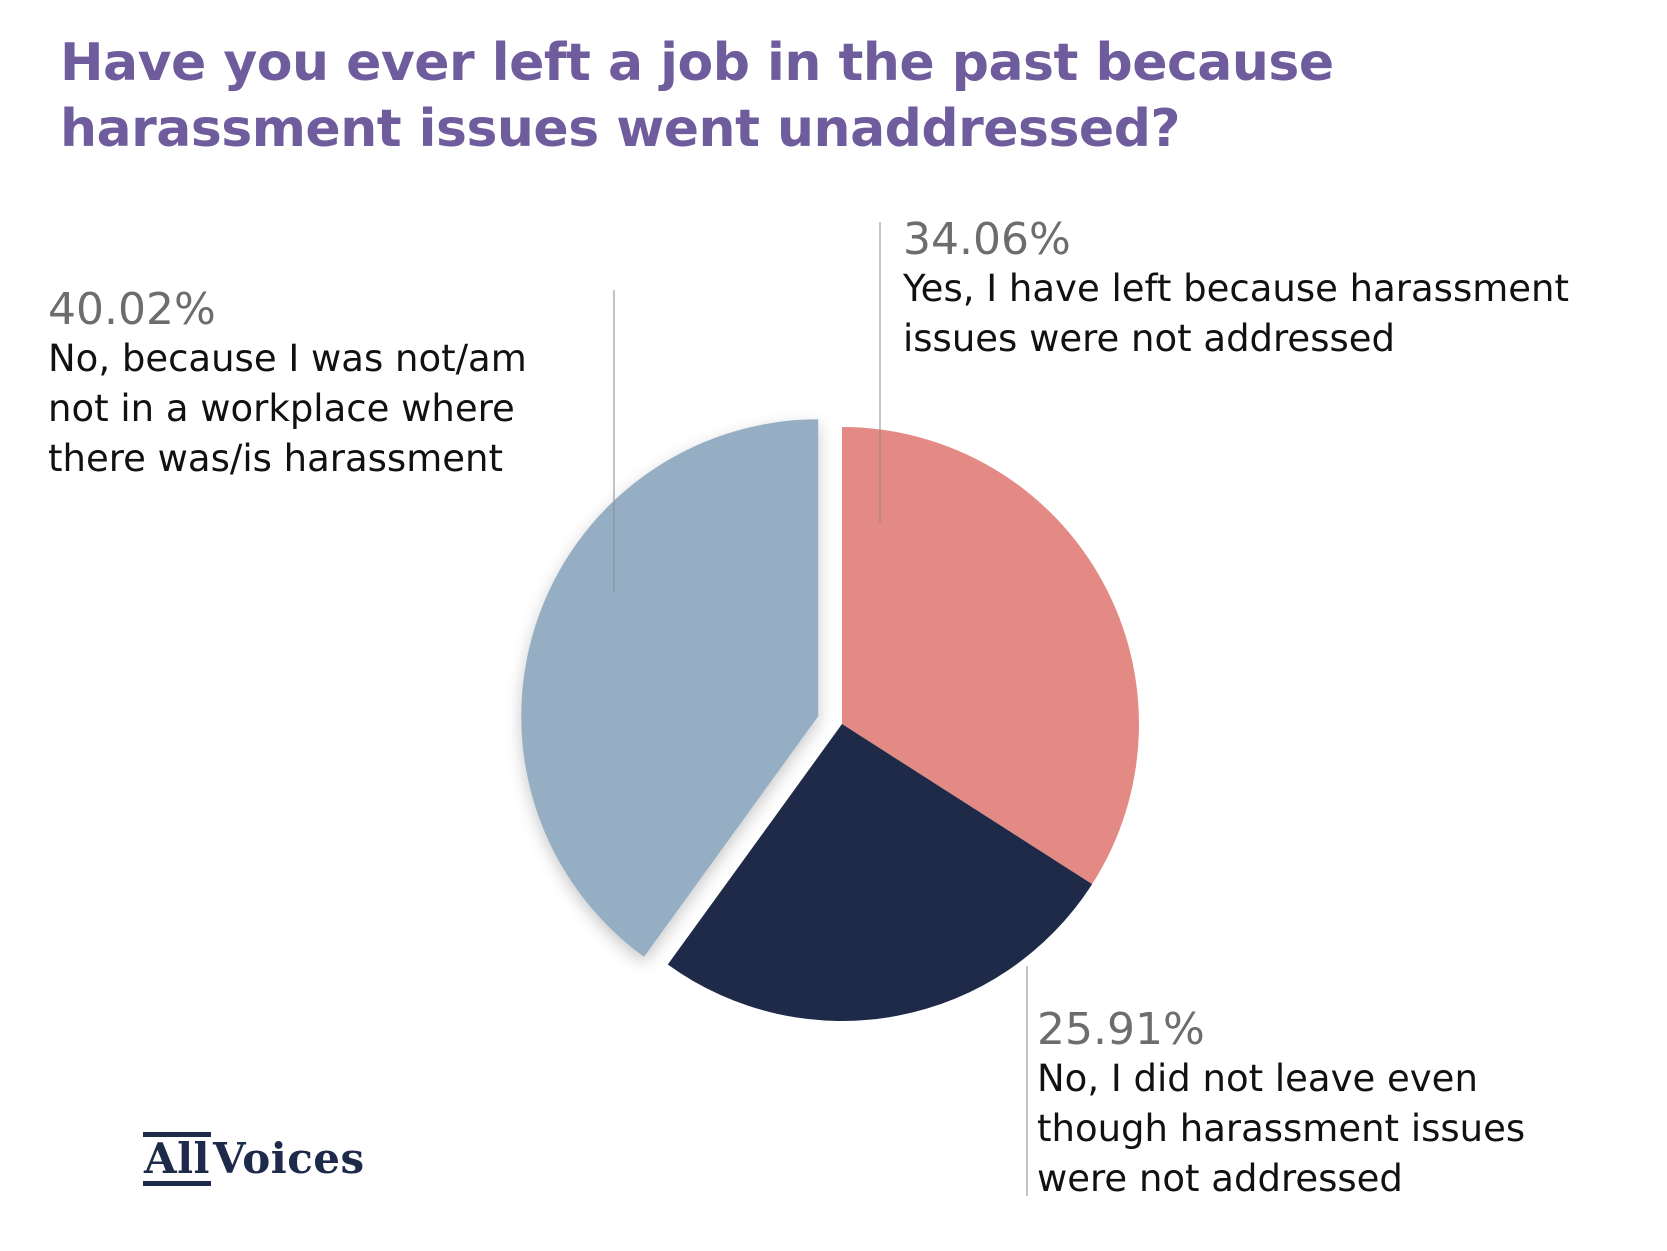 Image resolution: width=1667 pixels, height=1251 pixels. What do you see at coordinates (880, 872) in the screenshot?
I see `pie-slice-did-not-leave` at bounding box center [880, 872].